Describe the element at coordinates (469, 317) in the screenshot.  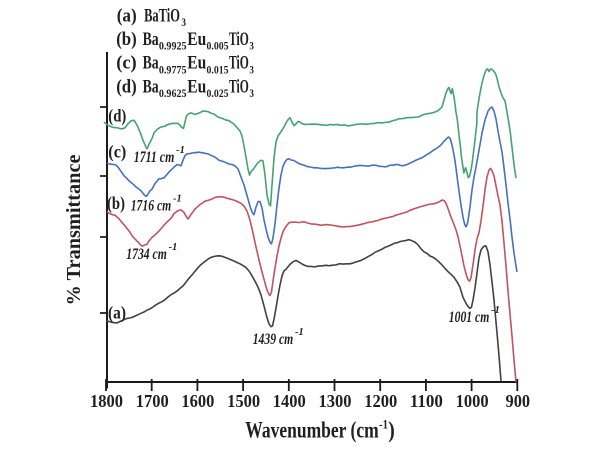
I see `svg-text: 1001 cm` at that location.